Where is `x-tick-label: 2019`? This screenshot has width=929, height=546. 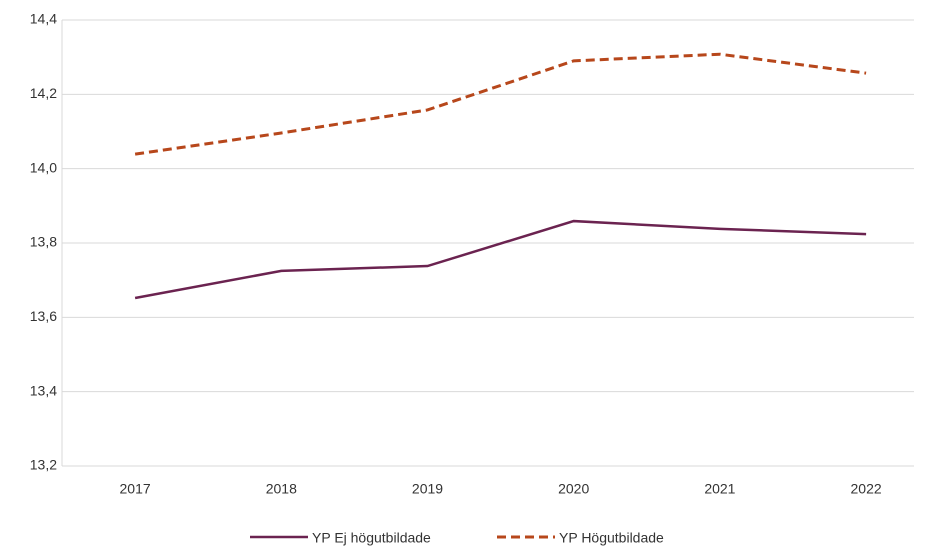
x-tick-label: 2019 is located at coordinates (427, 489).